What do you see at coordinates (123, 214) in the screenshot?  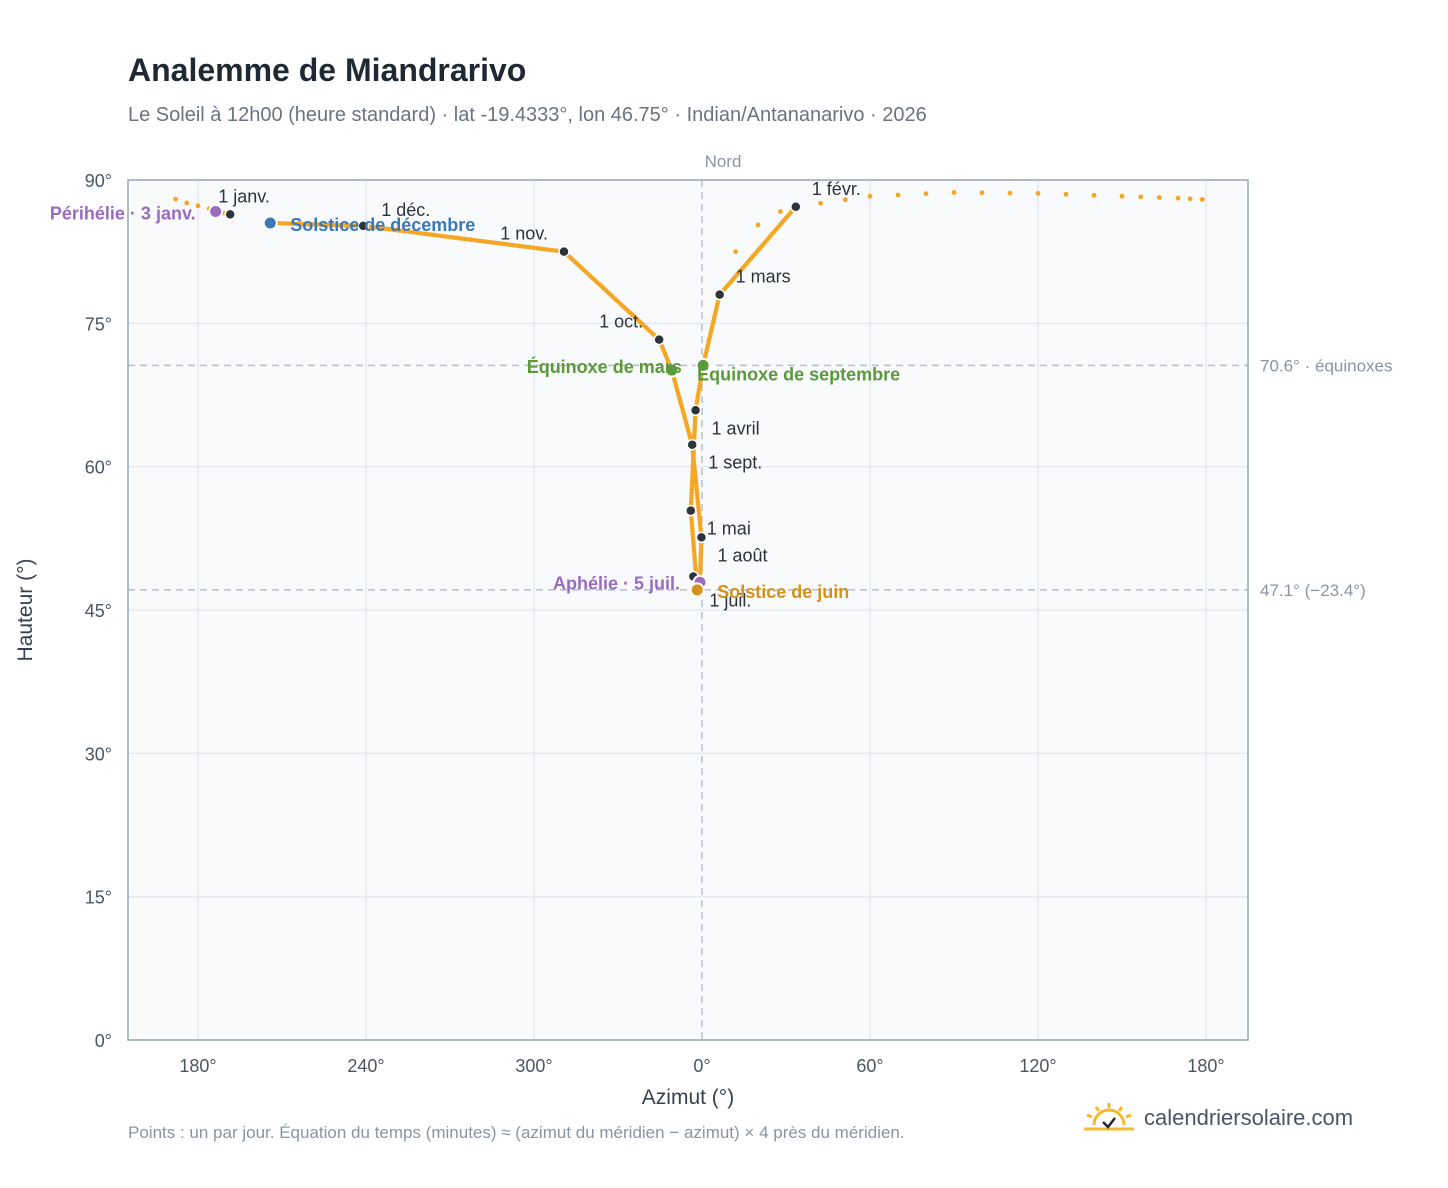 I see `event-label: Périhélie · 3 janv.` at bounding box center [123, 214].